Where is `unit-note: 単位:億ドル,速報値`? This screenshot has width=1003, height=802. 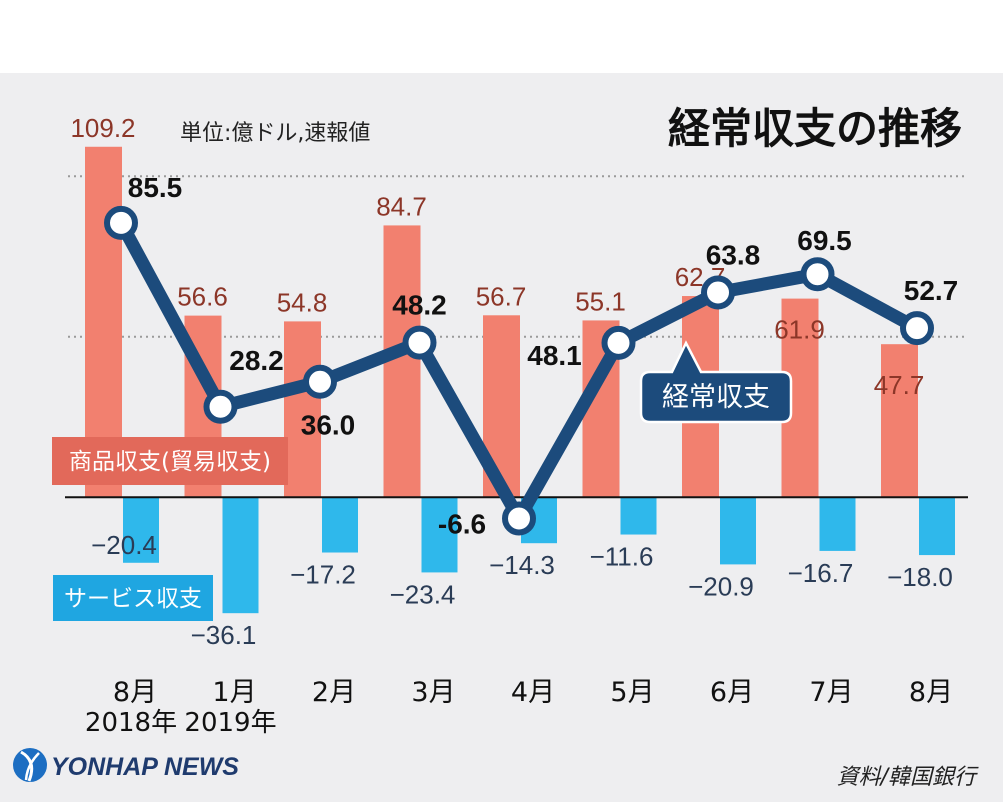 unit-note: 単位:億ドル,速報値 is located at coordinates (275, 133).